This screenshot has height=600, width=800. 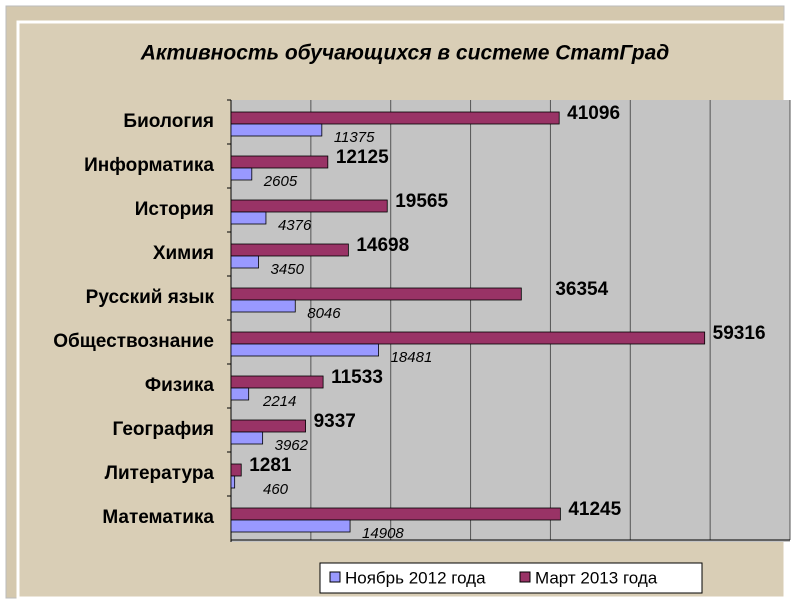 What do you see at coordinates (357, 377) in the screenshot?
I see `value-label: 11533` at bounding box center [357, 377].